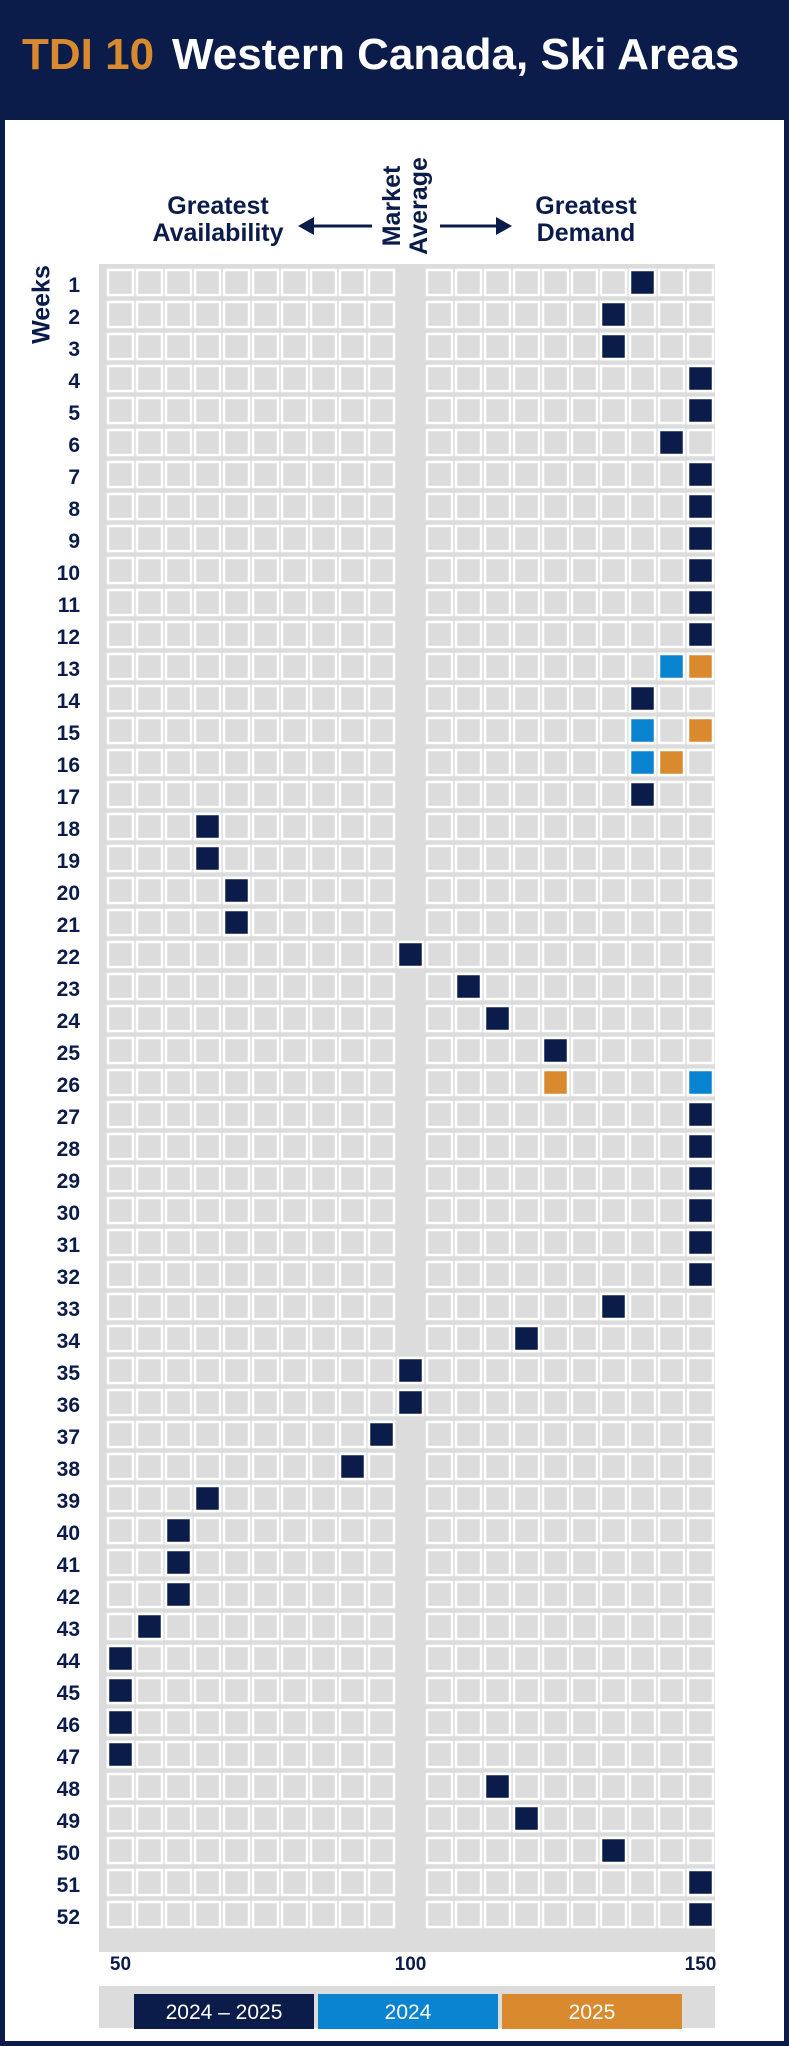  Describe the element at coordinates (68, 669) in the screenshot. I see `week-label: 13` at that location.